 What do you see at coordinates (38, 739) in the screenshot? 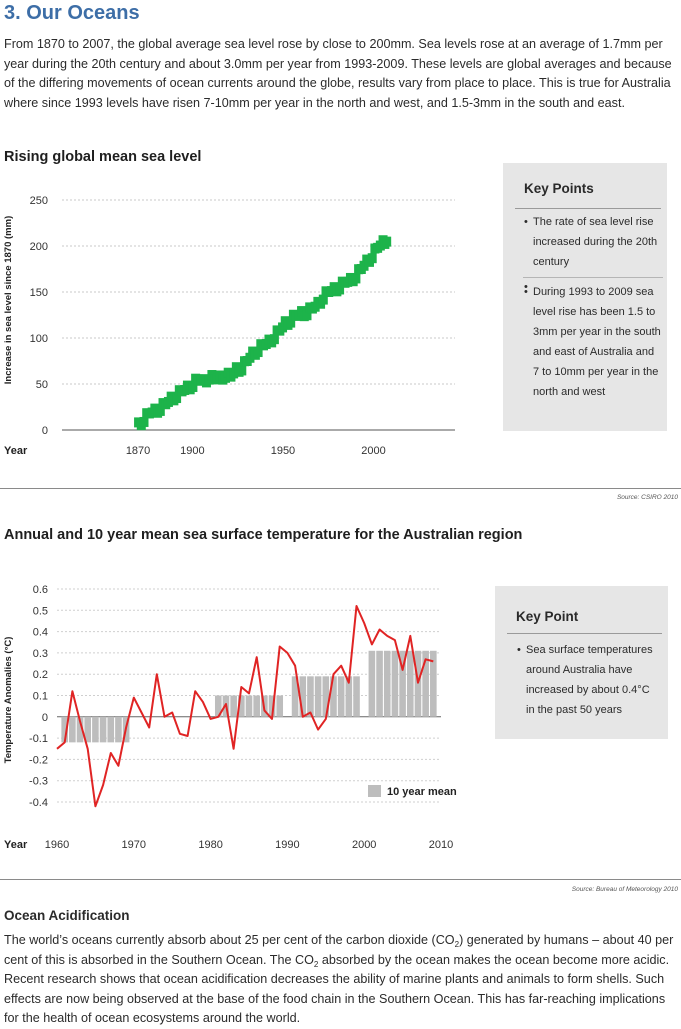
I see `y-tick-label: -0.1` at bounding box center [38, 739].